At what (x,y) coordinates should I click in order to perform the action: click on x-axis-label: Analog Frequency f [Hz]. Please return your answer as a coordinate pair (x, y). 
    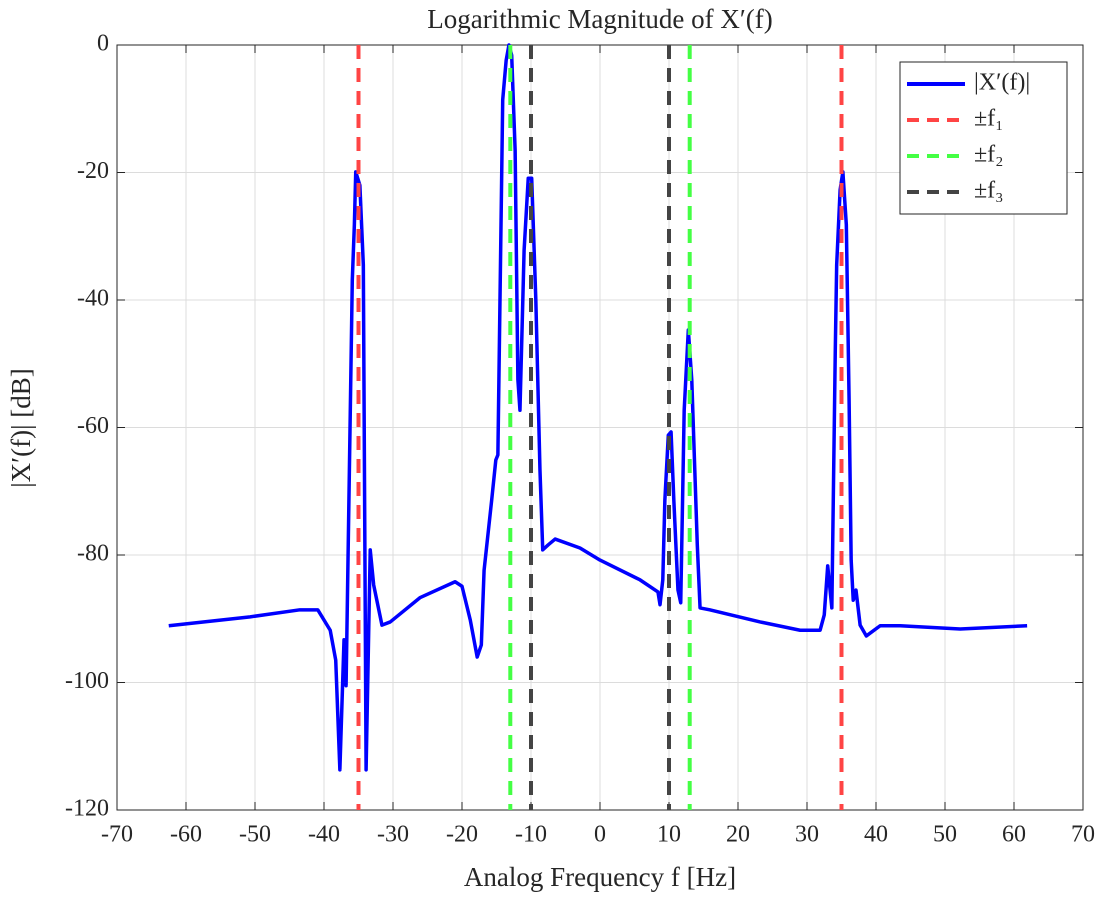
    Looking at the image, I should click on (600, 877).